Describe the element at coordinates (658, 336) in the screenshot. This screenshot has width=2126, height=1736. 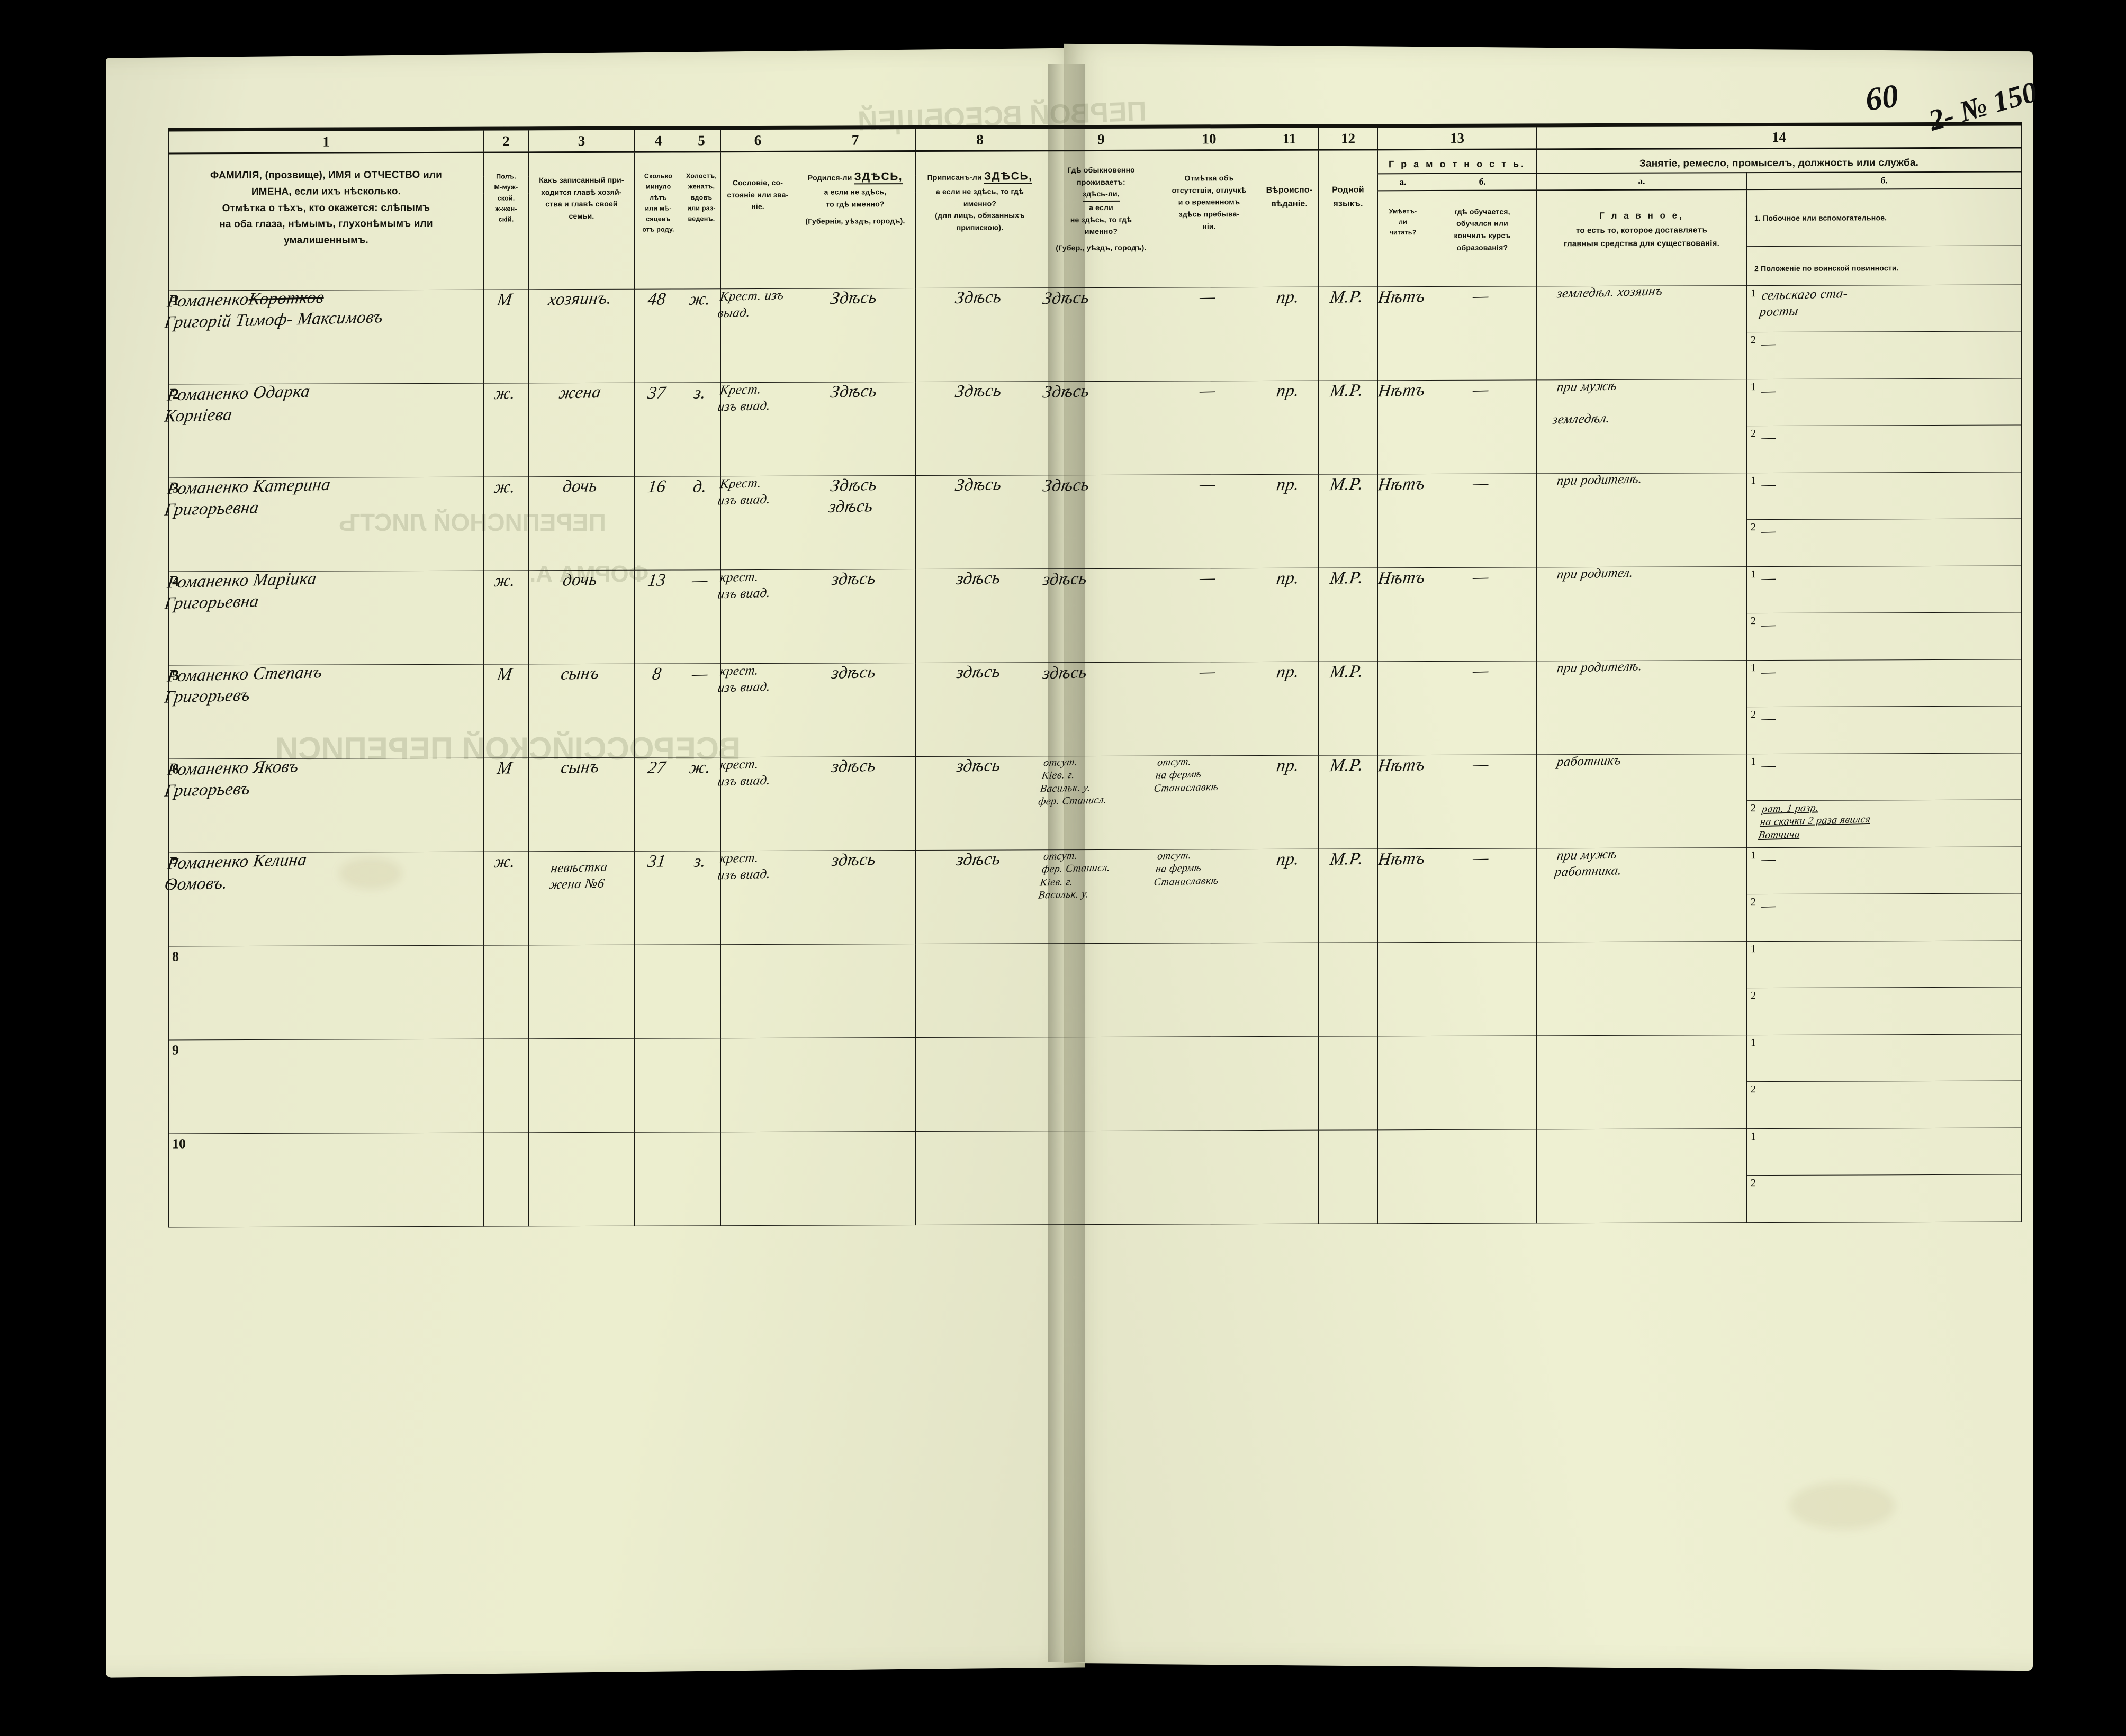
I see `cell-age: 48` at that location.